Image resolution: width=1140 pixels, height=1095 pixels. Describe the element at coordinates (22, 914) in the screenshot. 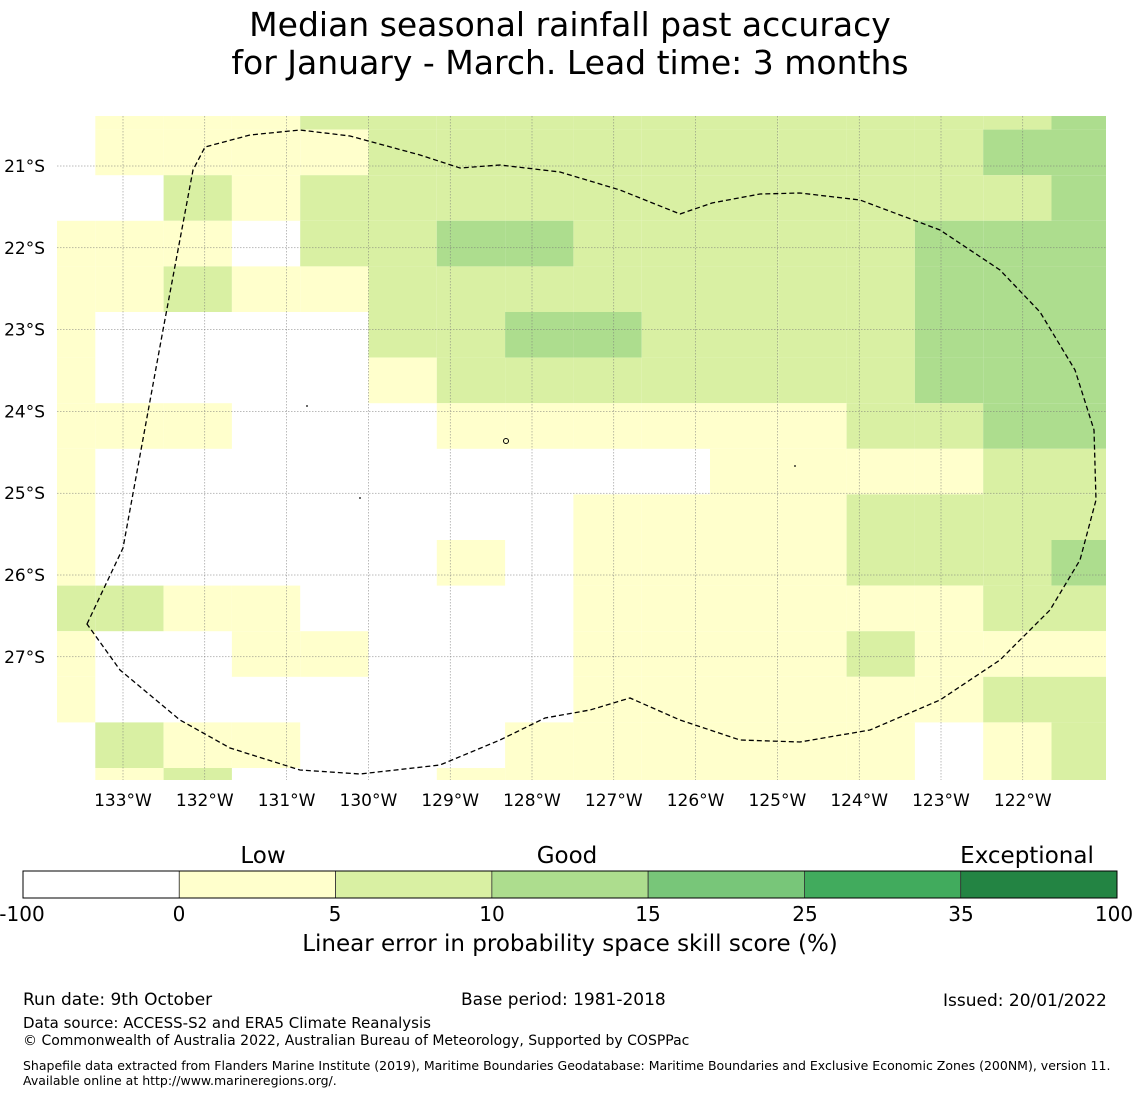

I see `colorbar-tick: -100` at that location.